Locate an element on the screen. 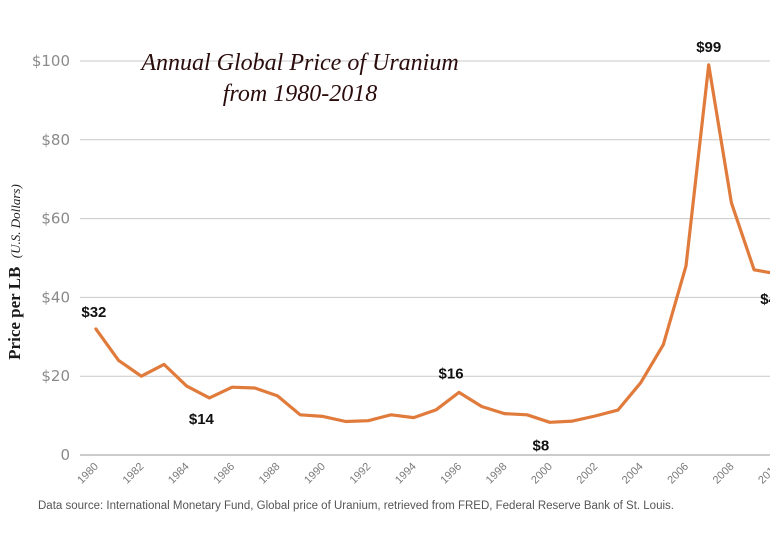 Image resolution: width=770 pixels, height=540 pixels. x-tick-label-2008: 2008 is located at coordinates (724, 474).